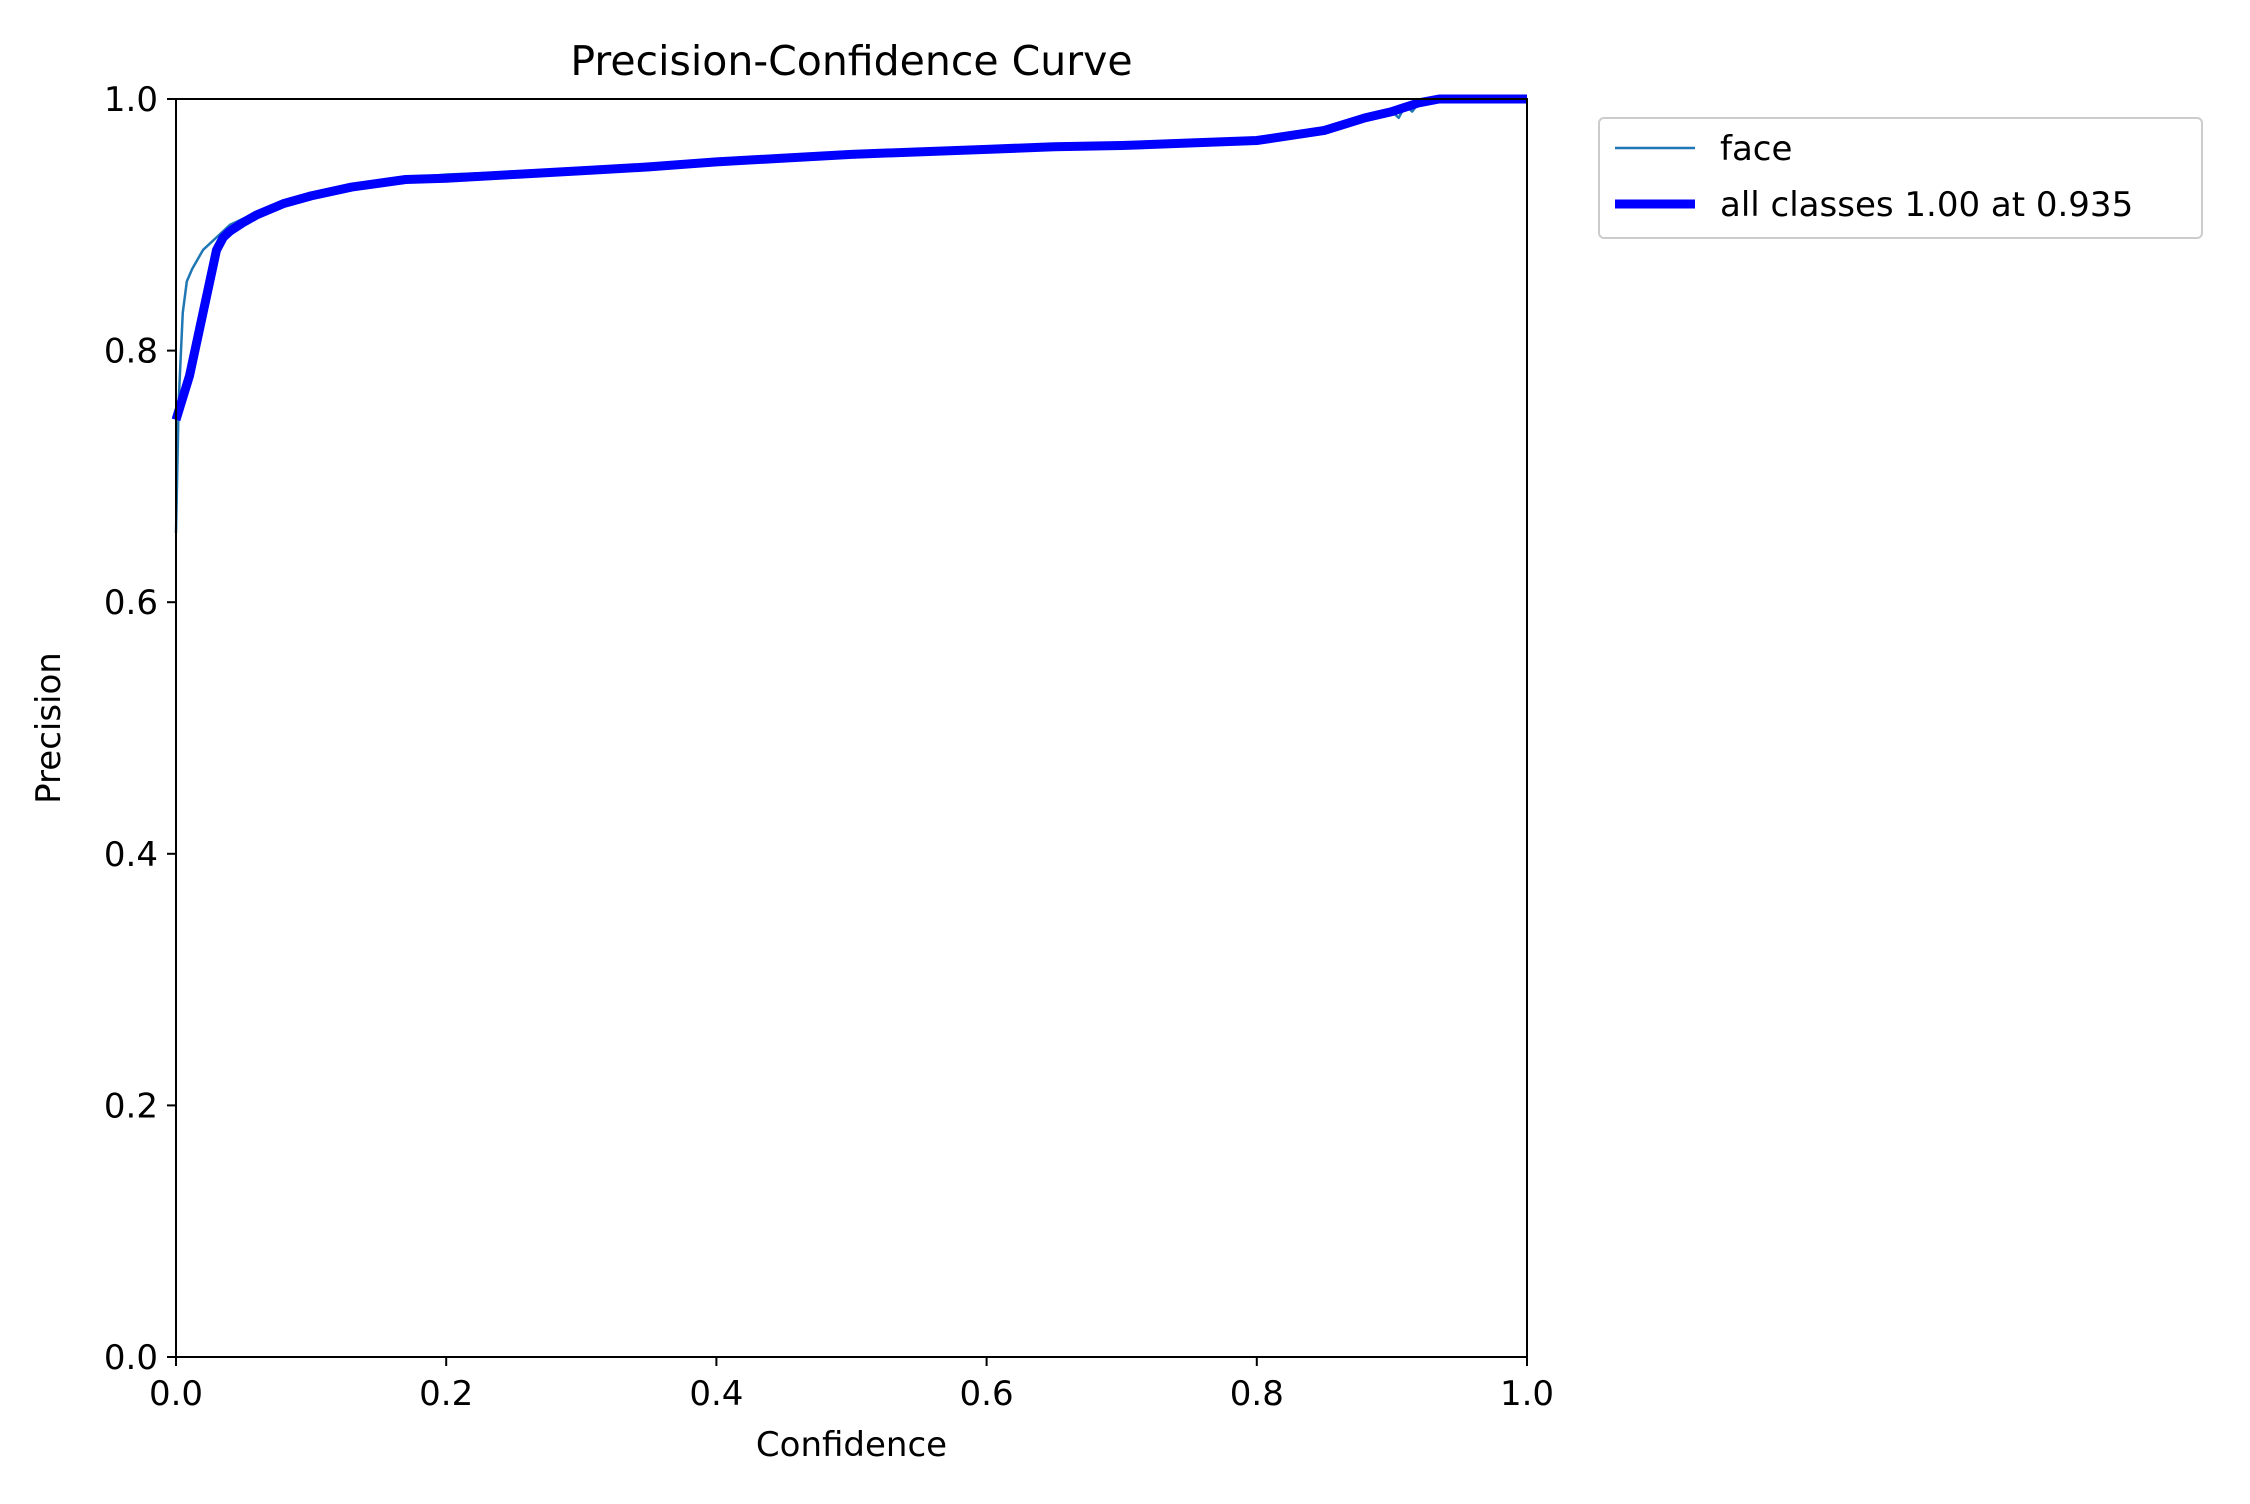 The width and height of the screenshot is (2250, 1504). I want to click on x-tick-label: 0.0, so click(176, 1394).